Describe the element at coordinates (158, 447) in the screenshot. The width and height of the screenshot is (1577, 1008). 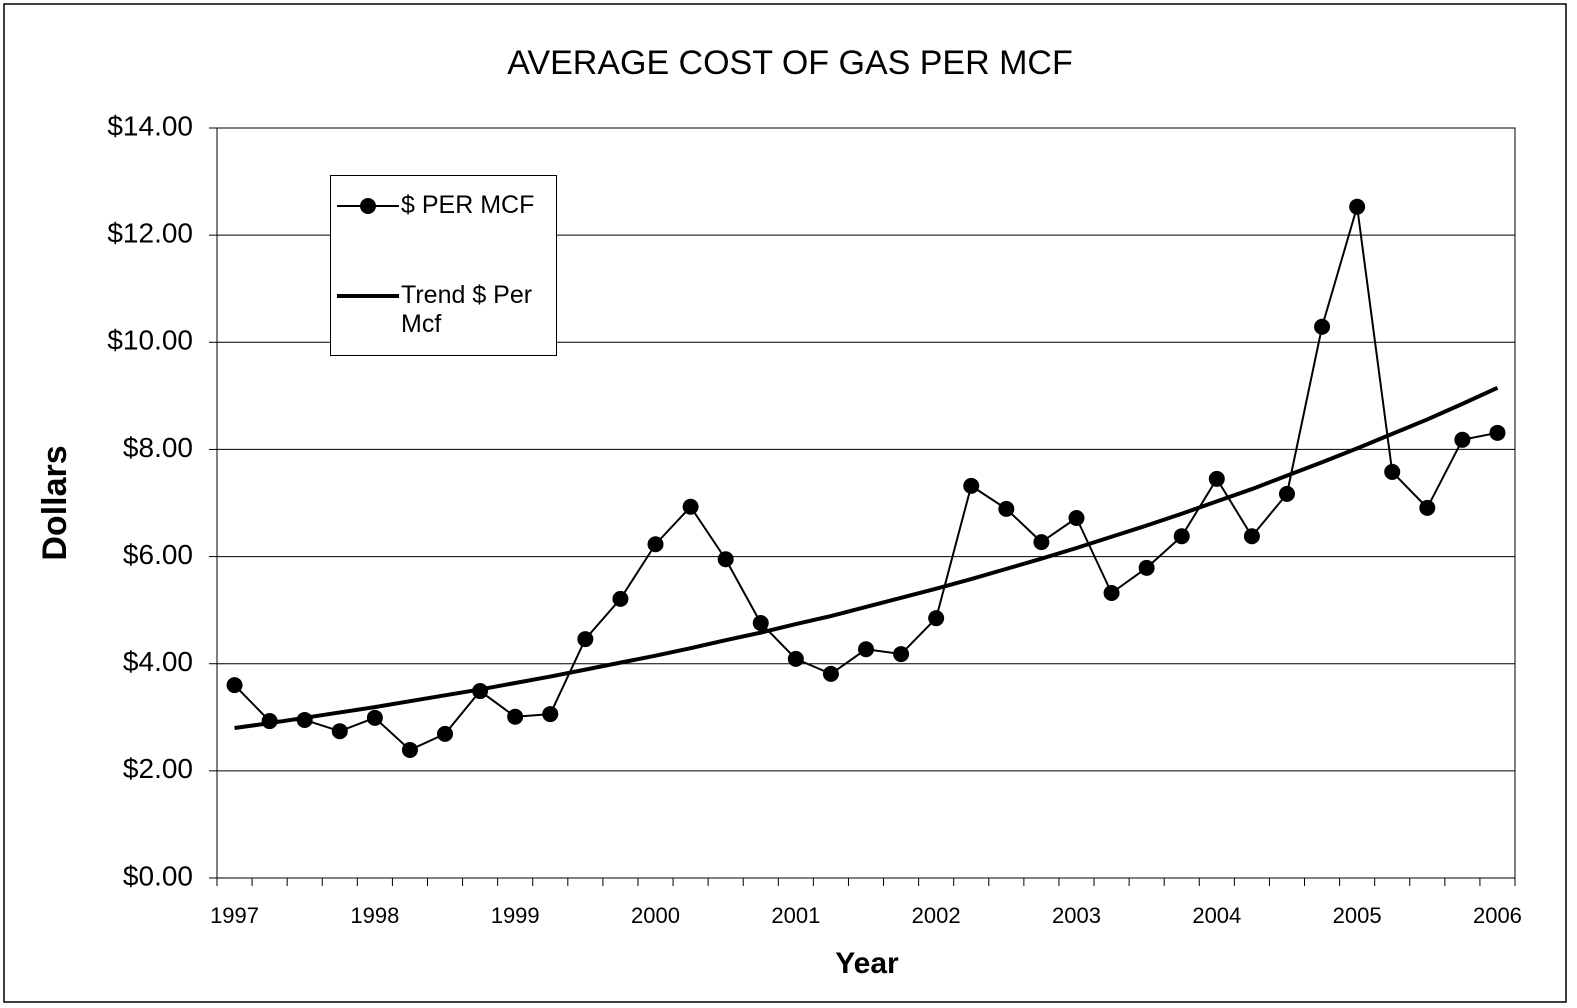
I see `y-tick-label: $8.00` at that location.